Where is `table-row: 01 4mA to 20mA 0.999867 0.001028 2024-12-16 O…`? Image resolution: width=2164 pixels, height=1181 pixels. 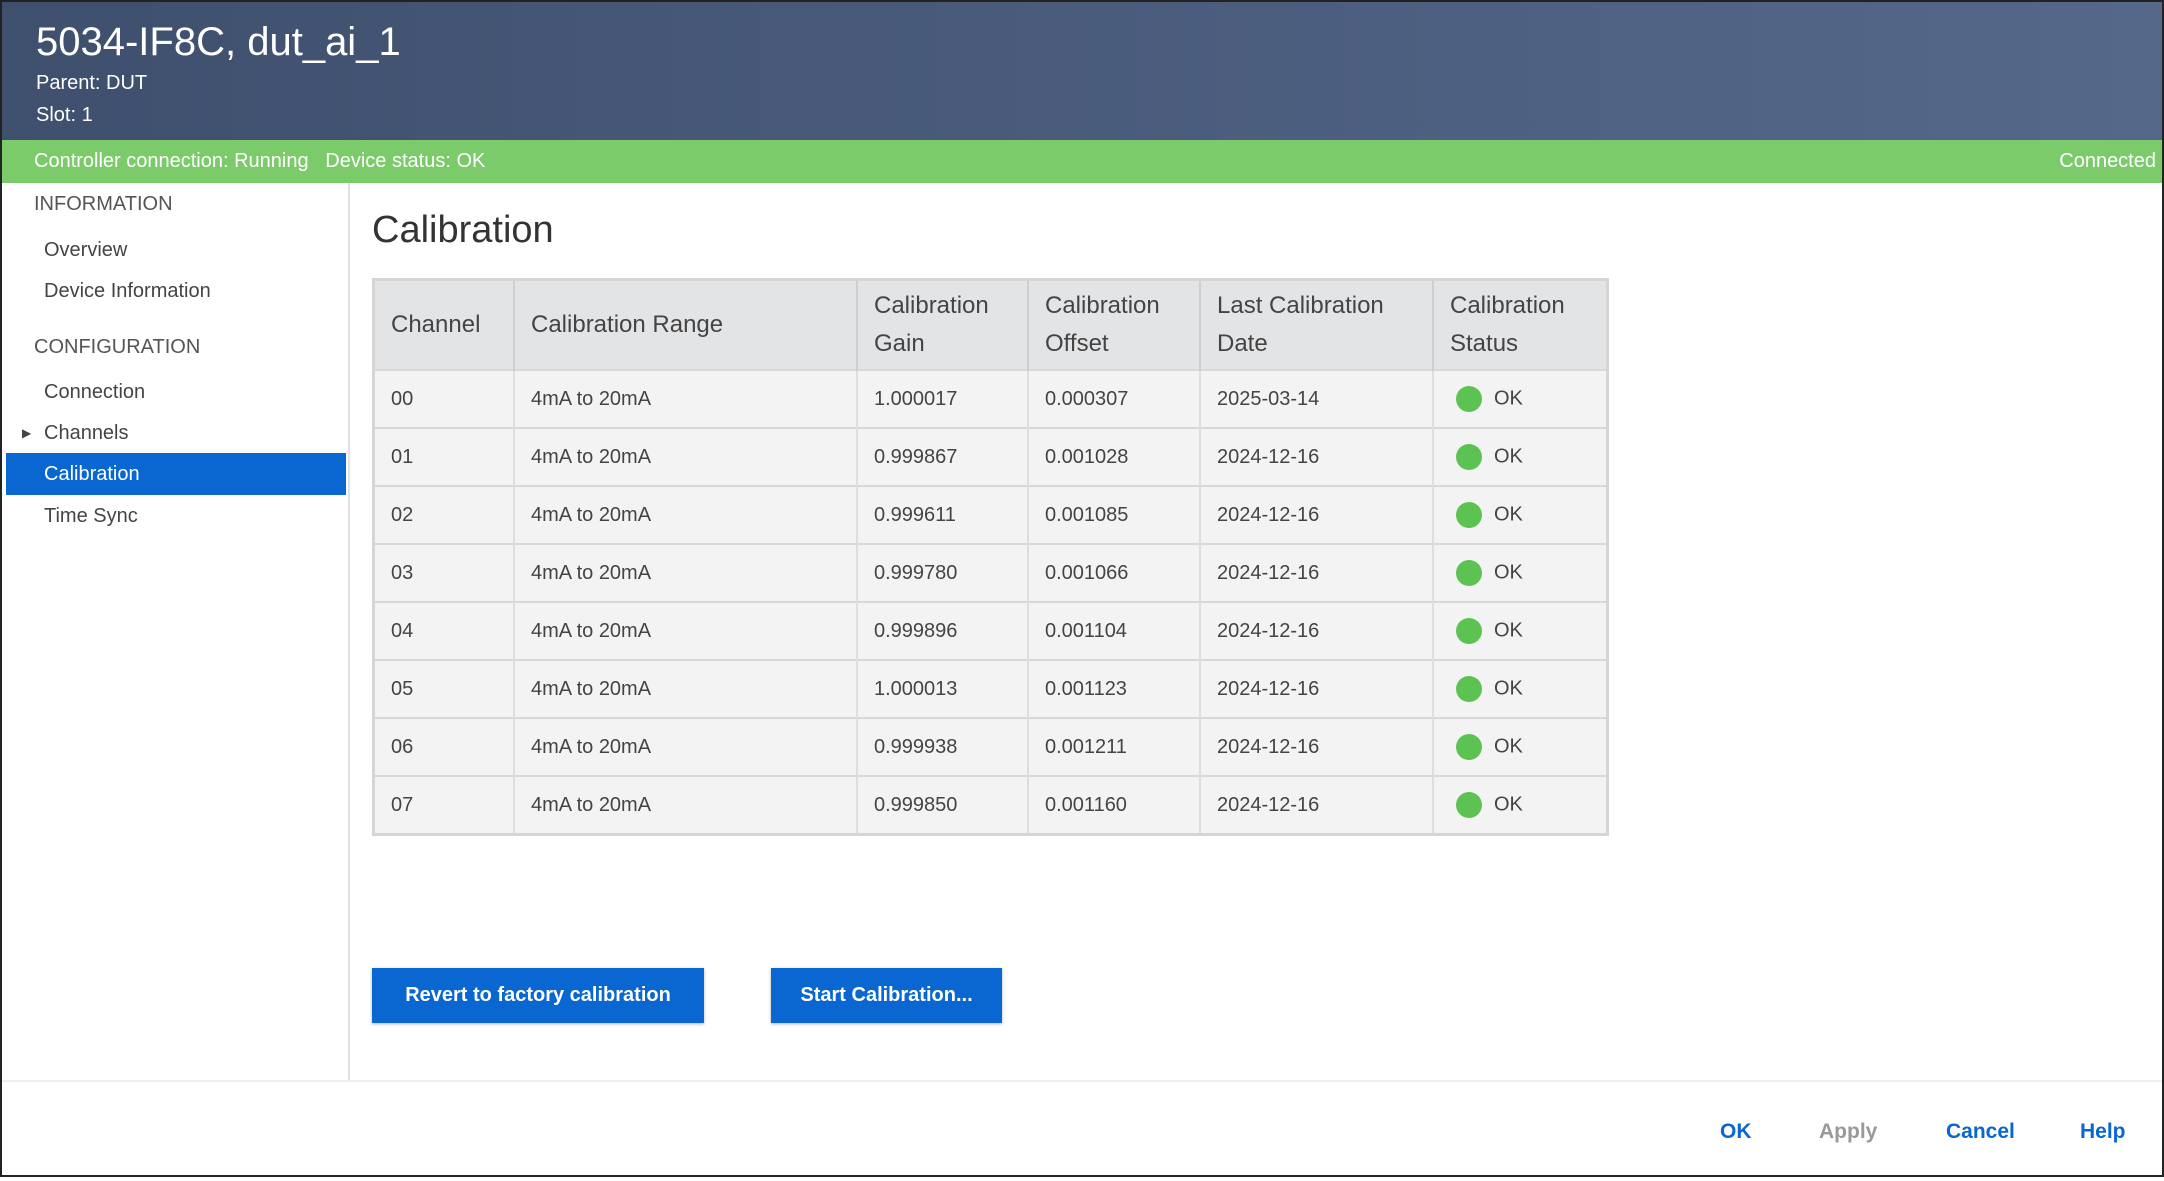
table-row: 01 4mA to 20mA 0.999867 0.001028 2024-12-16 O… is located at coordinates (991, 456).